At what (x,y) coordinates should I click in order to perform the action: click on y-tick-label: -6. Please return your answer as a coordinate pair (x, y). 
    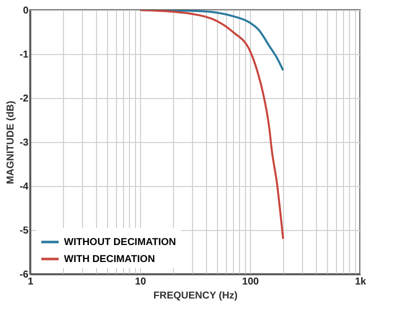
    Looking at the image, I should click on (24, 275).